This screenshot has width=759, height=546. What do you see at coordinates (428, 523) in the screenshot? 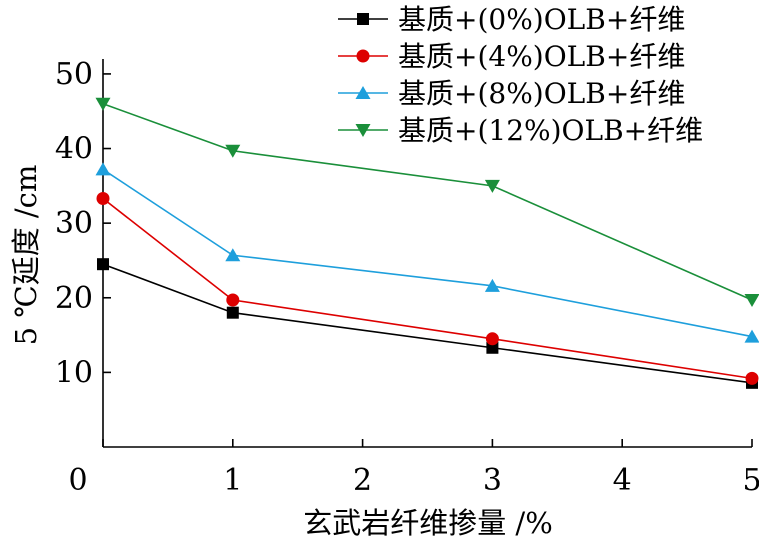
I see `x-axis-title: 玄武岩纤维掺量 /%` at bounding box center [428, 523].